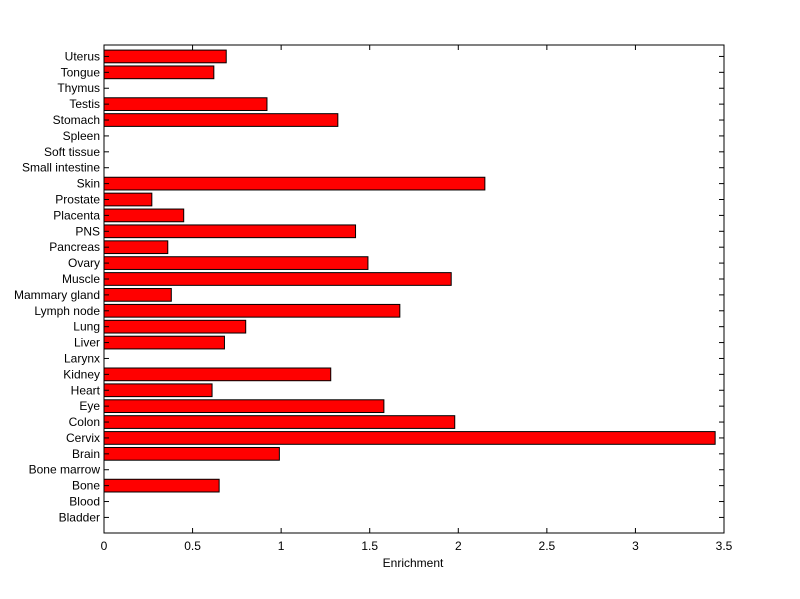 The width and height of the screenshot is (800, 599). What do you see at coordinates (78, 88) in the screenshot?
I see `y-tick-label: Thymus` at bounding box center [78, 88].